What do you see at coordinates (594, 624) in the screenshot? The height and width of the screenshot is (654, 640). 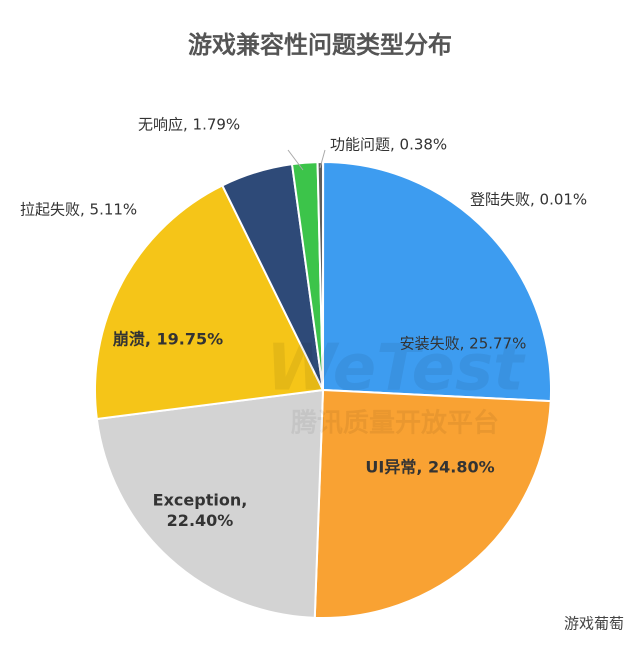 I see `source: 游戏葡萄` at bounding box center [594, 624].